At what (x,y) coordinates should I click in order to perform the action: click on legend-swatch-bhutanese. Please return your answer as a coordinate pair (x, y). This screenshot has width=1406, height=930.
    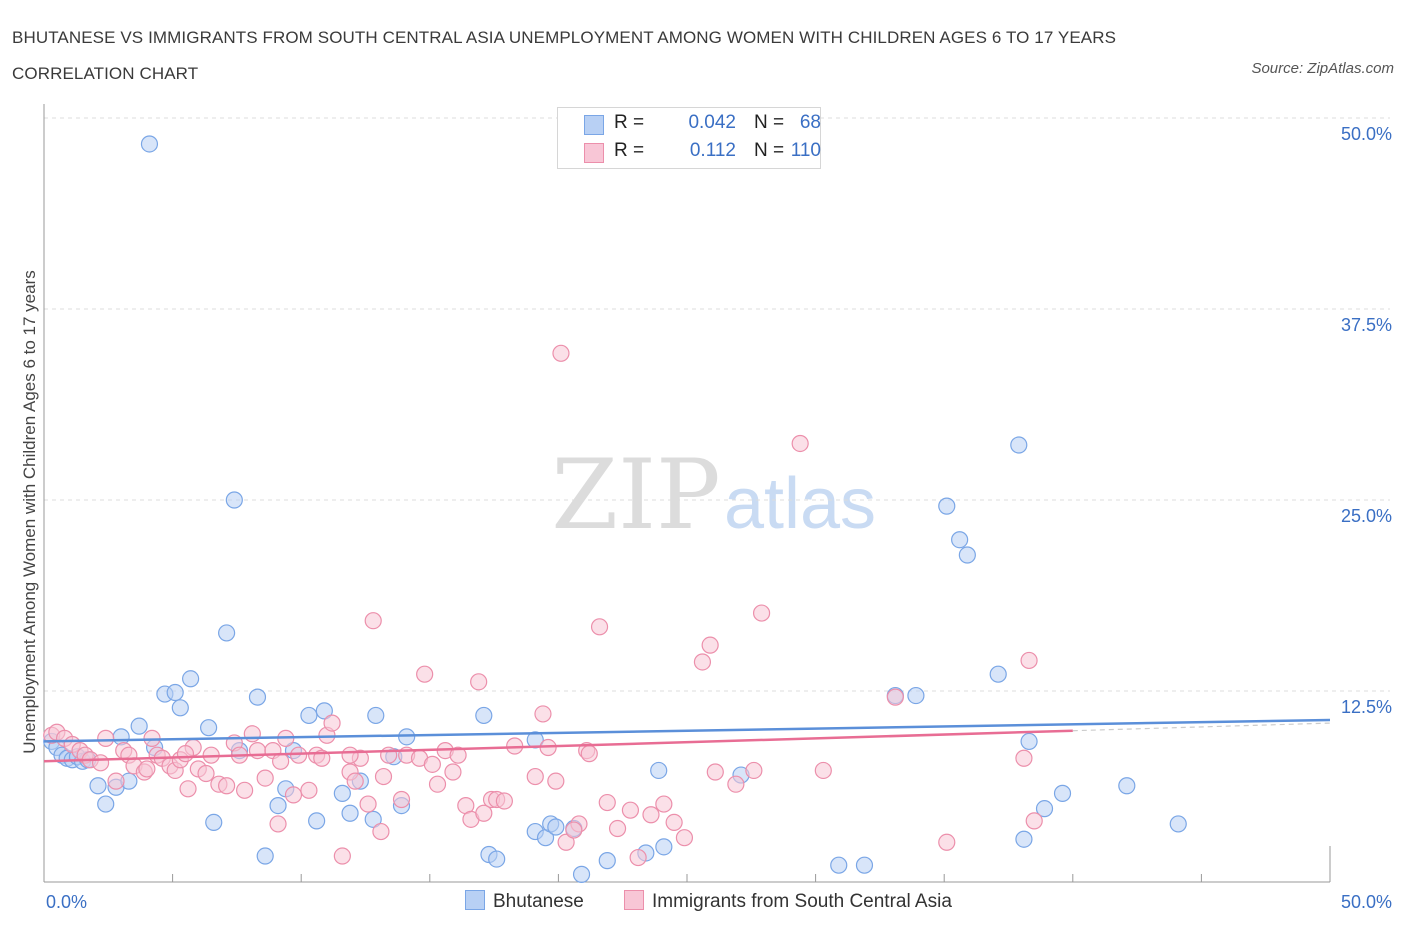
    Looking at the image, I should click on (594, 125).